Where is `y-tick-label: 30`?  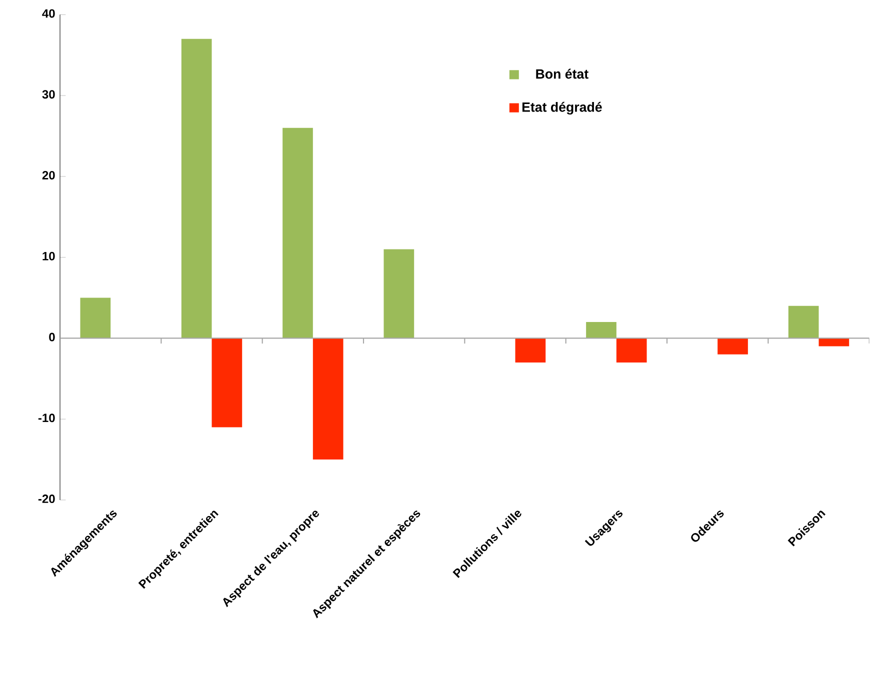 y-tick-label: 30 is located at coordinates (48, 94).